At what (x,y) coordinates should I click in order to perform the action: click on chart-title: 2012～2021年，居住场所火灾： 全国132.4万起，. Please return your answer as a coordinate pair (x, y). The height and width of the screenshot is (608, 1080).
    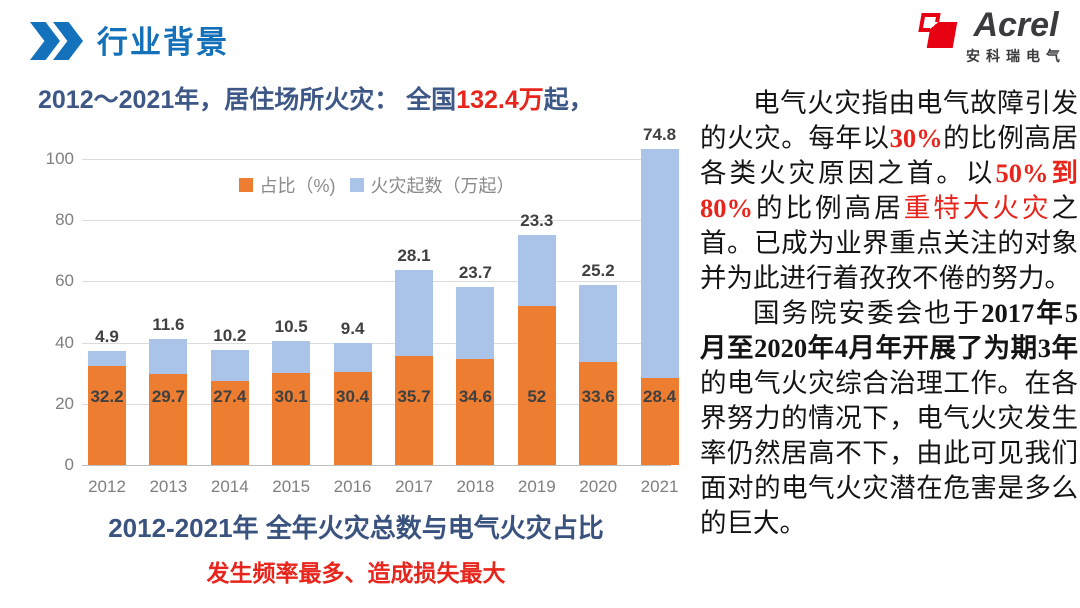
    Looking at the image, I should click on (316, 98).